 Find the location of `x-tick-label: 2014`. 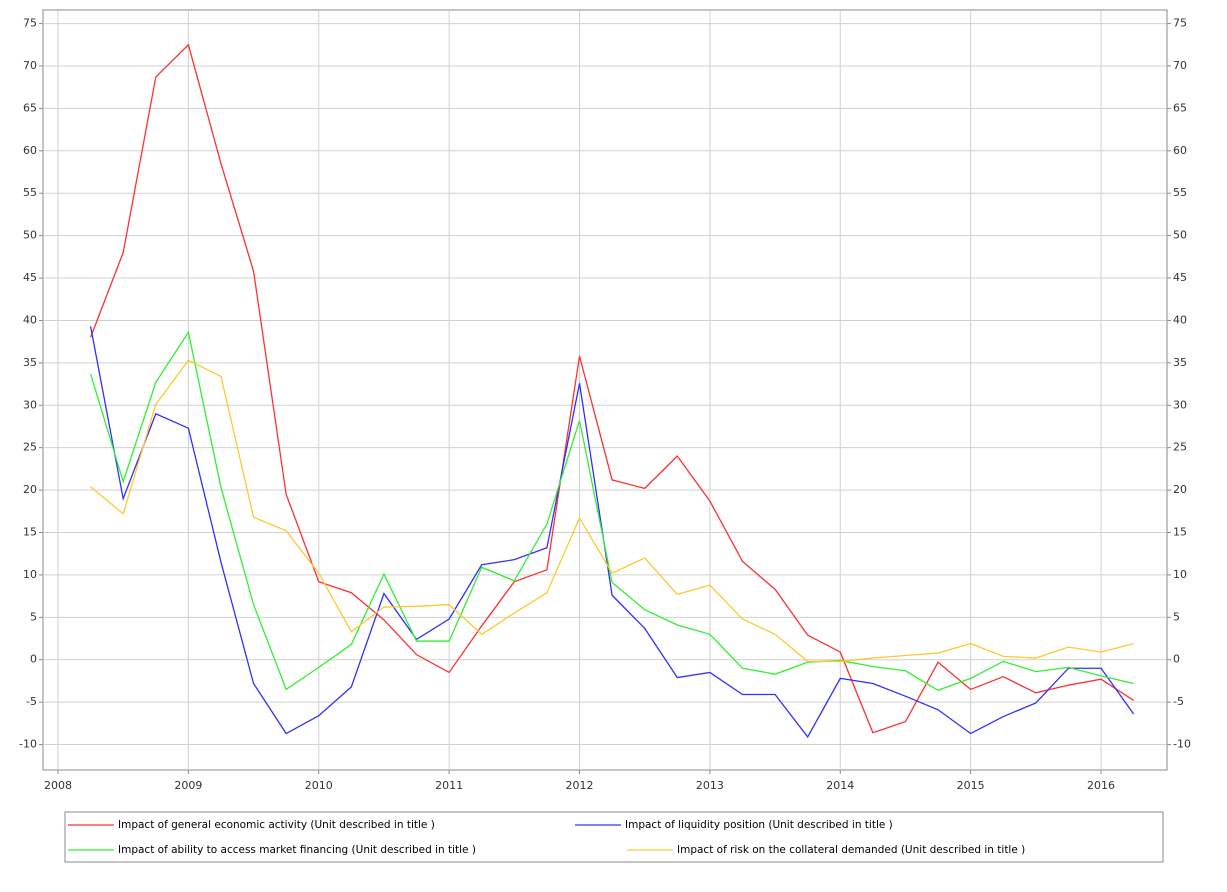

x-tick-label: 2014 is located at coordinates (840, 785).